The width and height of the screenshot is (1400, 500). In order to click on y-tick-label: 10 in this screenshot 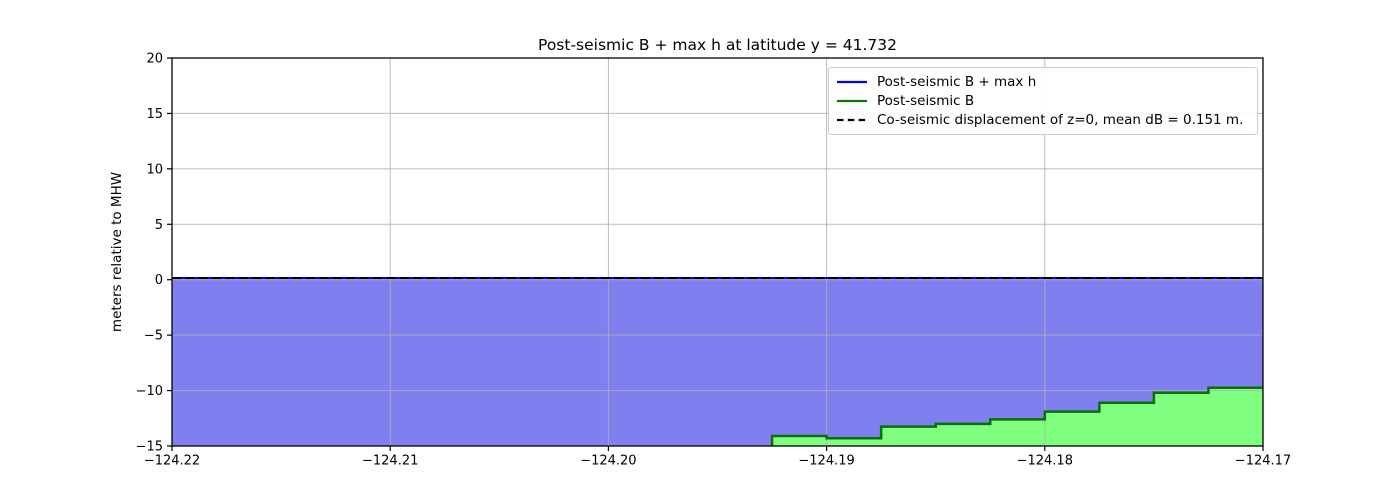, I will do `click(154, 169)`.